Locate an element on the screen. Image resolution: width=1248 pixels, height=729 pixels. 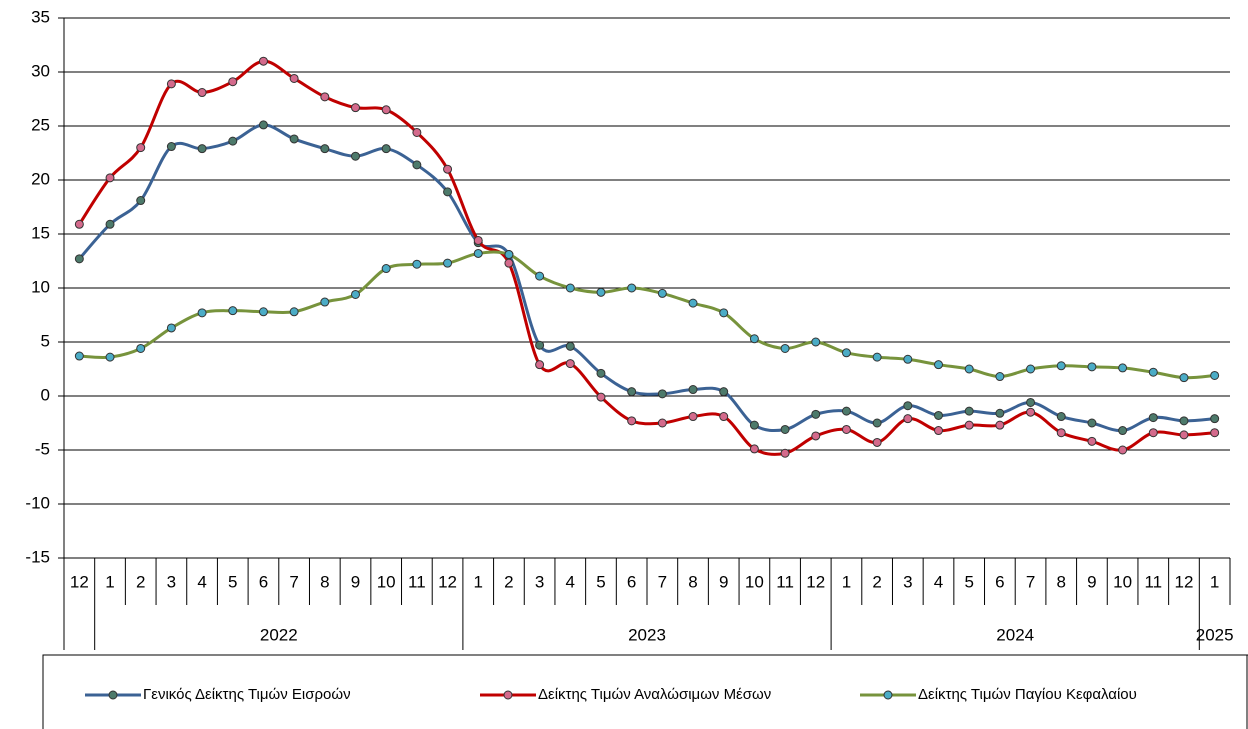
x-tick-label: 2 is located at coordinates (876, 581).